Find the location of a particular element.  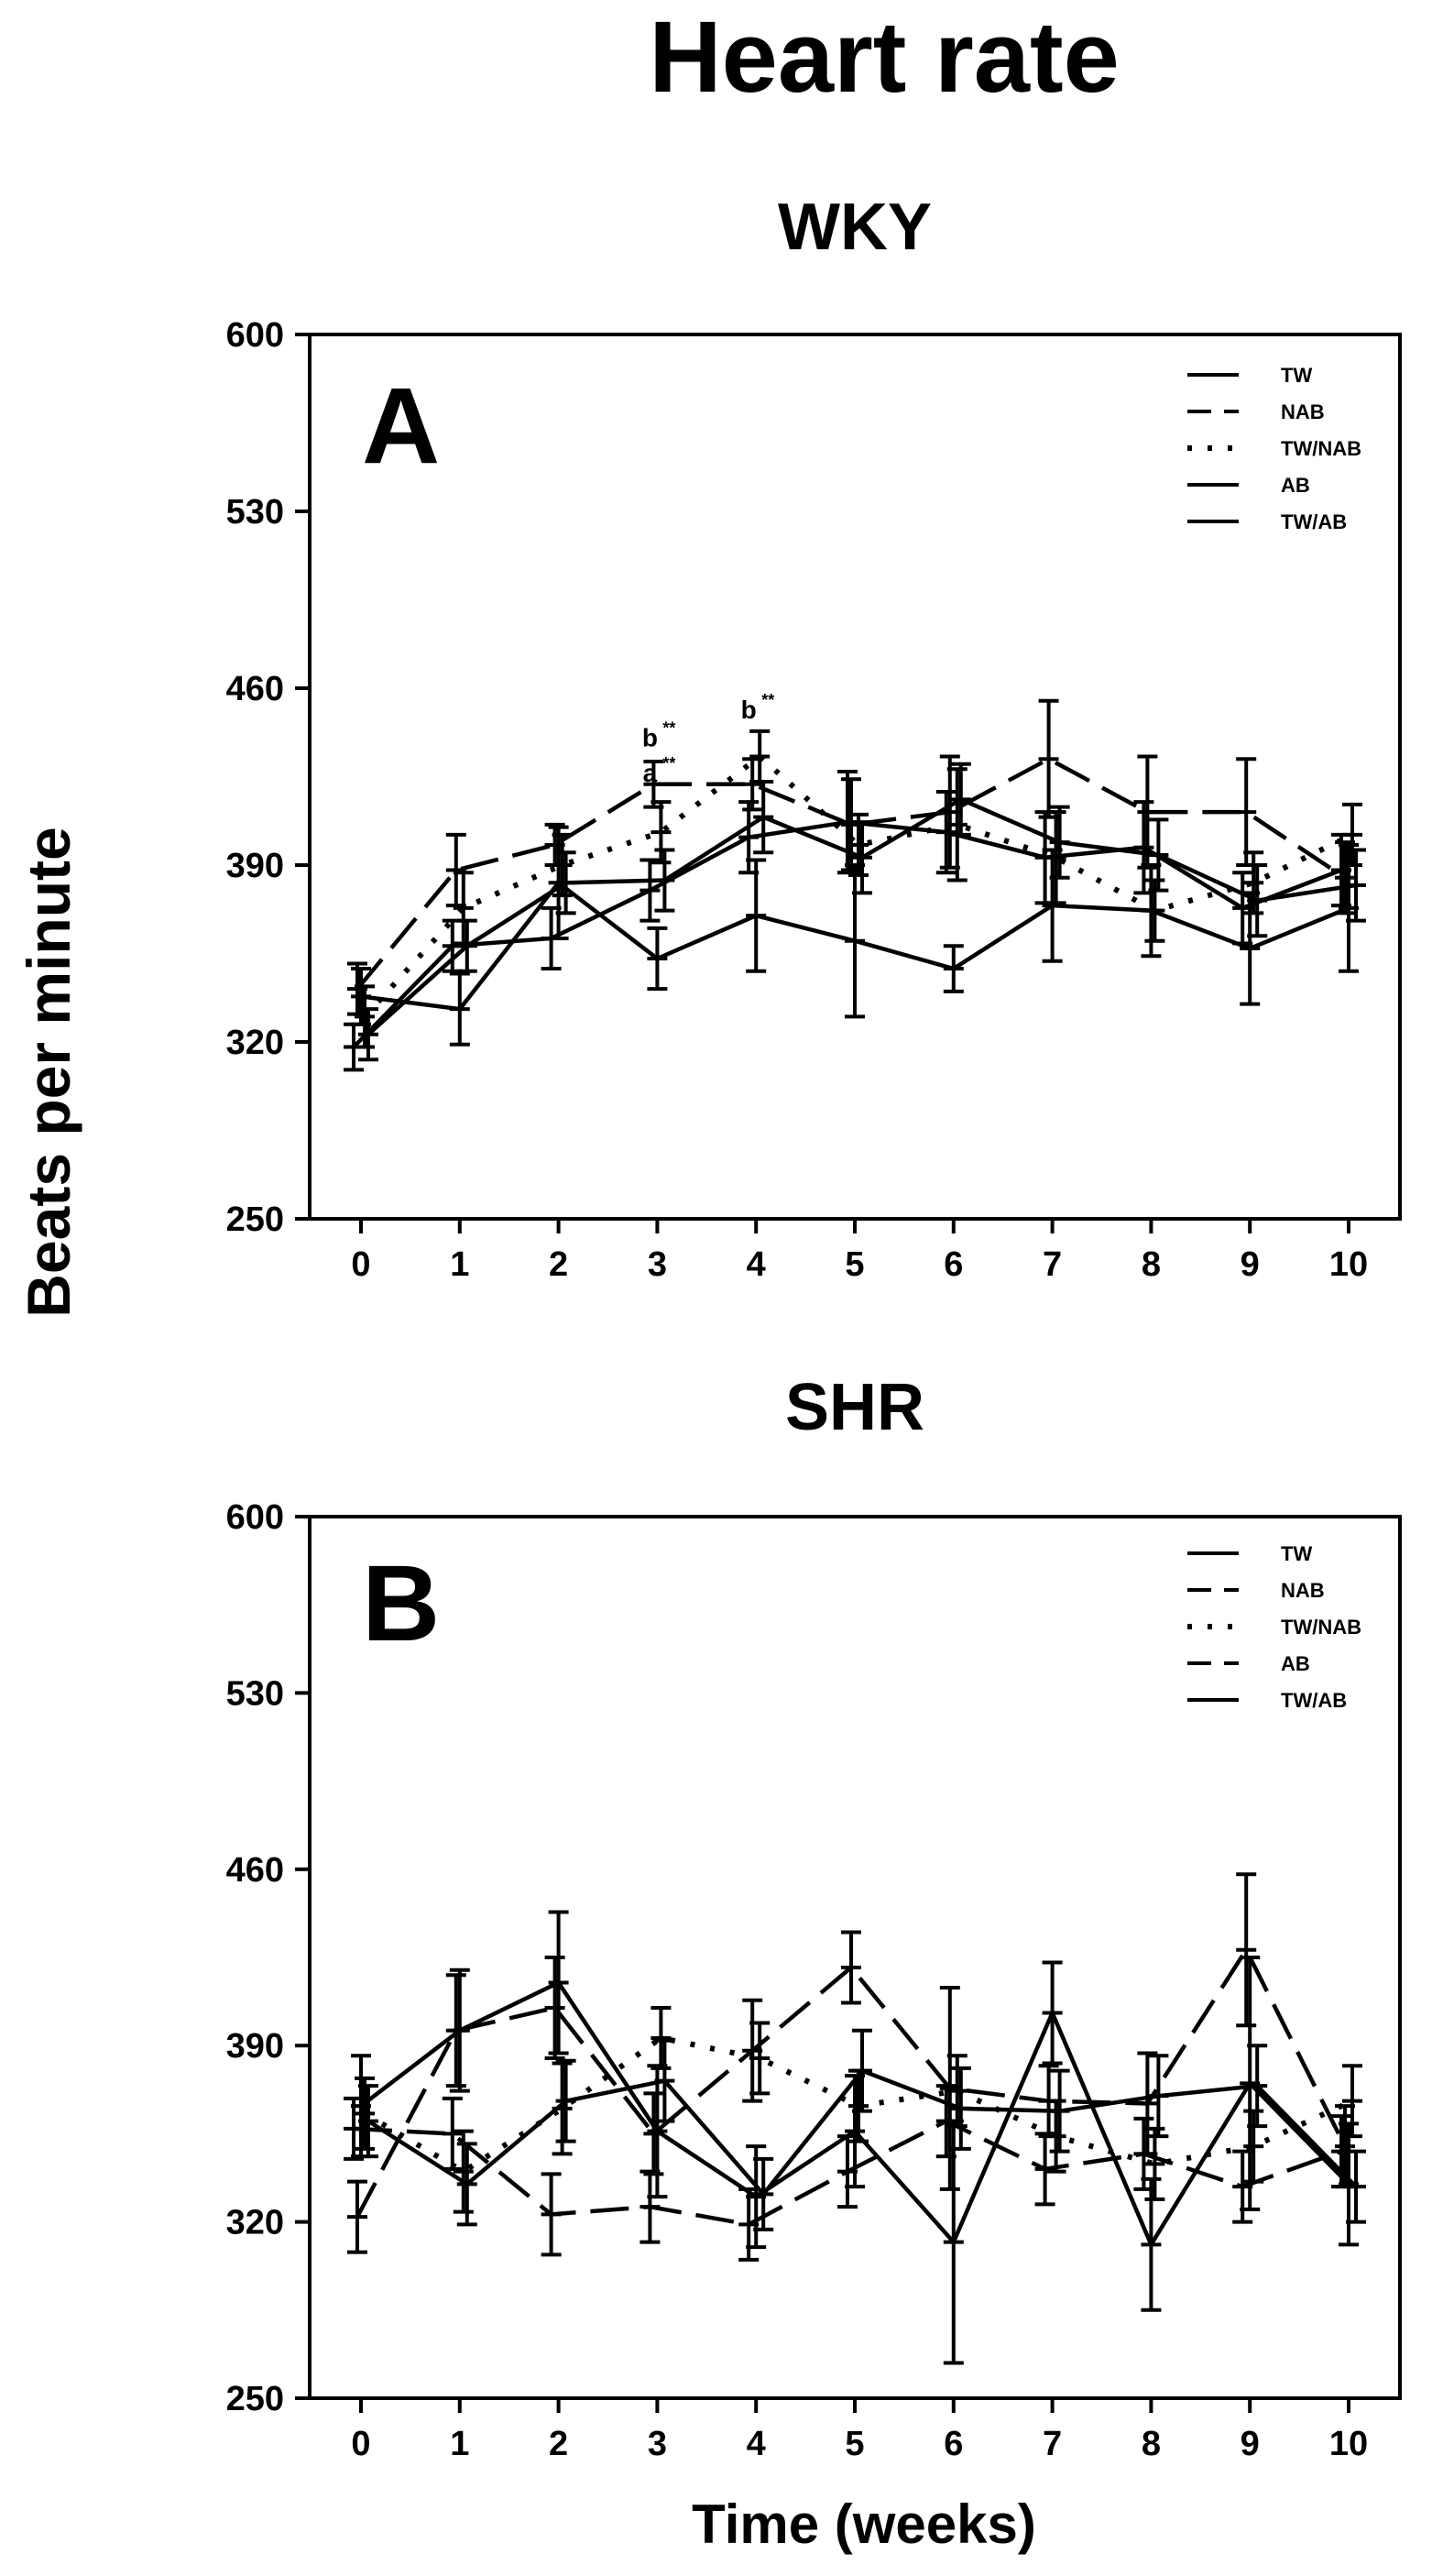

panel-title: WKY is located at coordinates (855, 228).